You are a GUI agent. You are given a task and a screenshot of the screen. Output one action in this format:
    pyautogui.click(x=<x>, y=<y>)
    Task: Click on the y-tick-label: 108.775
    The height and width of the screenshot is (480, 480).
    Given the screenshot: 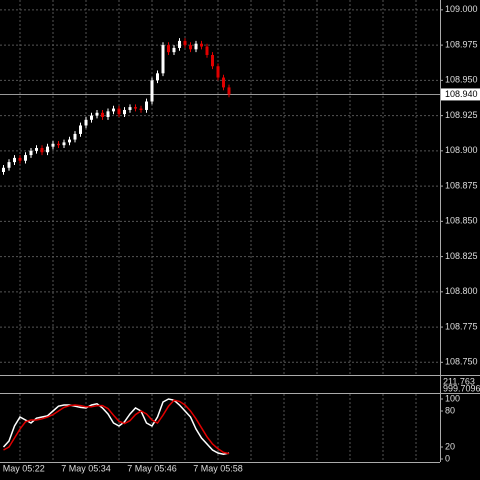 What is the action you would take?
    pyautogui.click(x=461, y=326)
    